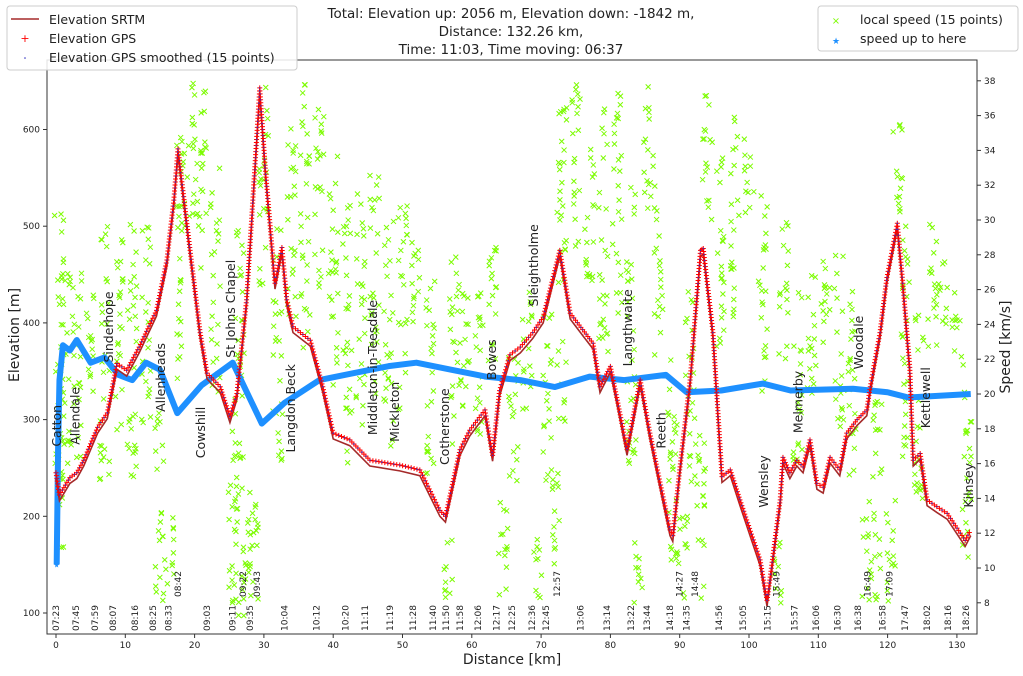 The width and height of the screenshot is (1023, 676). Describe the element at coordinates (97, 19) in the screenshot. I see `legend-srtm-label: Elevation SRTM` at that location.